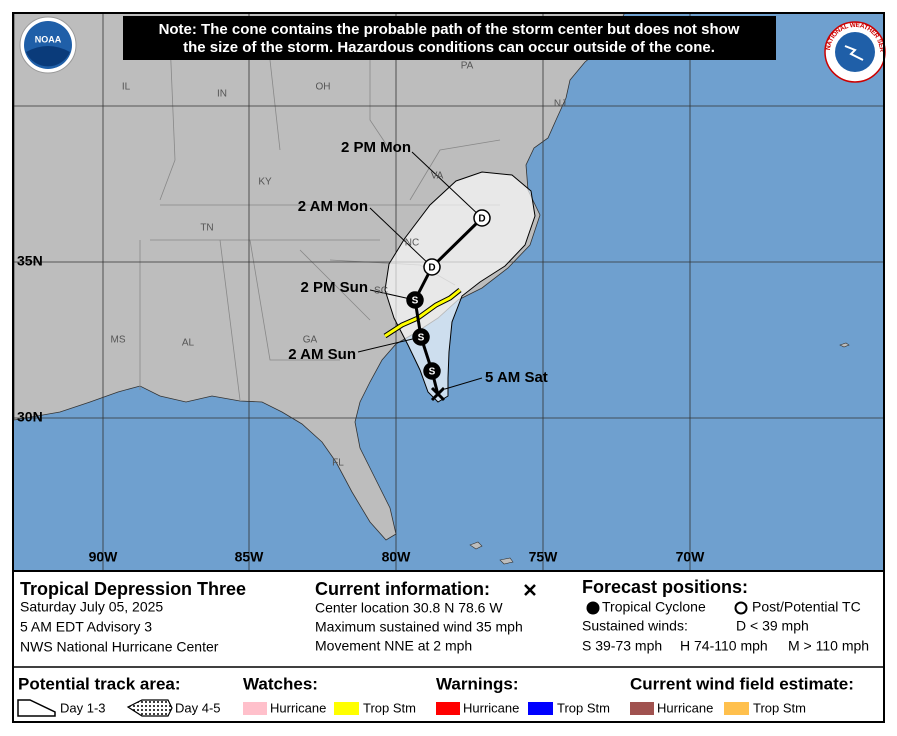 The image size is (897, 736). I want to click on forecast-time-label: 2 AM Mon, so click(333, 206).